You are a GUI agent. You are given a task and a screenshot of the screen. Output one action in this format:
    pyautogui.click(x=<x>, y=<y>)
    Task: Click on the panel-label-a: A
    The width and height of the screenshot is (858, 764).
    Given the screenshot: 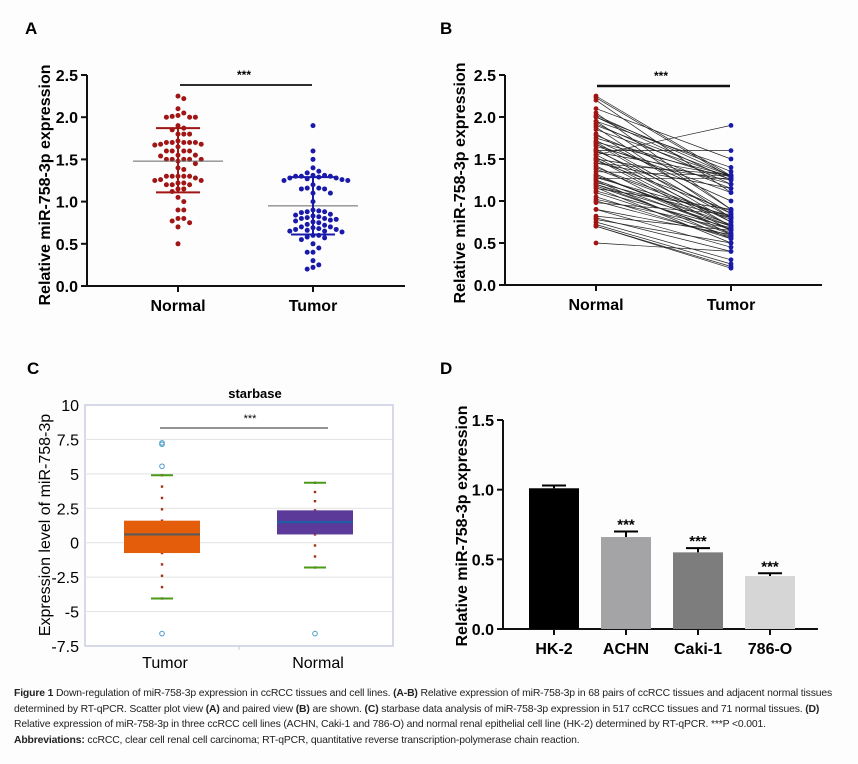 What is the action you would take?
    pyautogui.click(x=31, y=28)
    